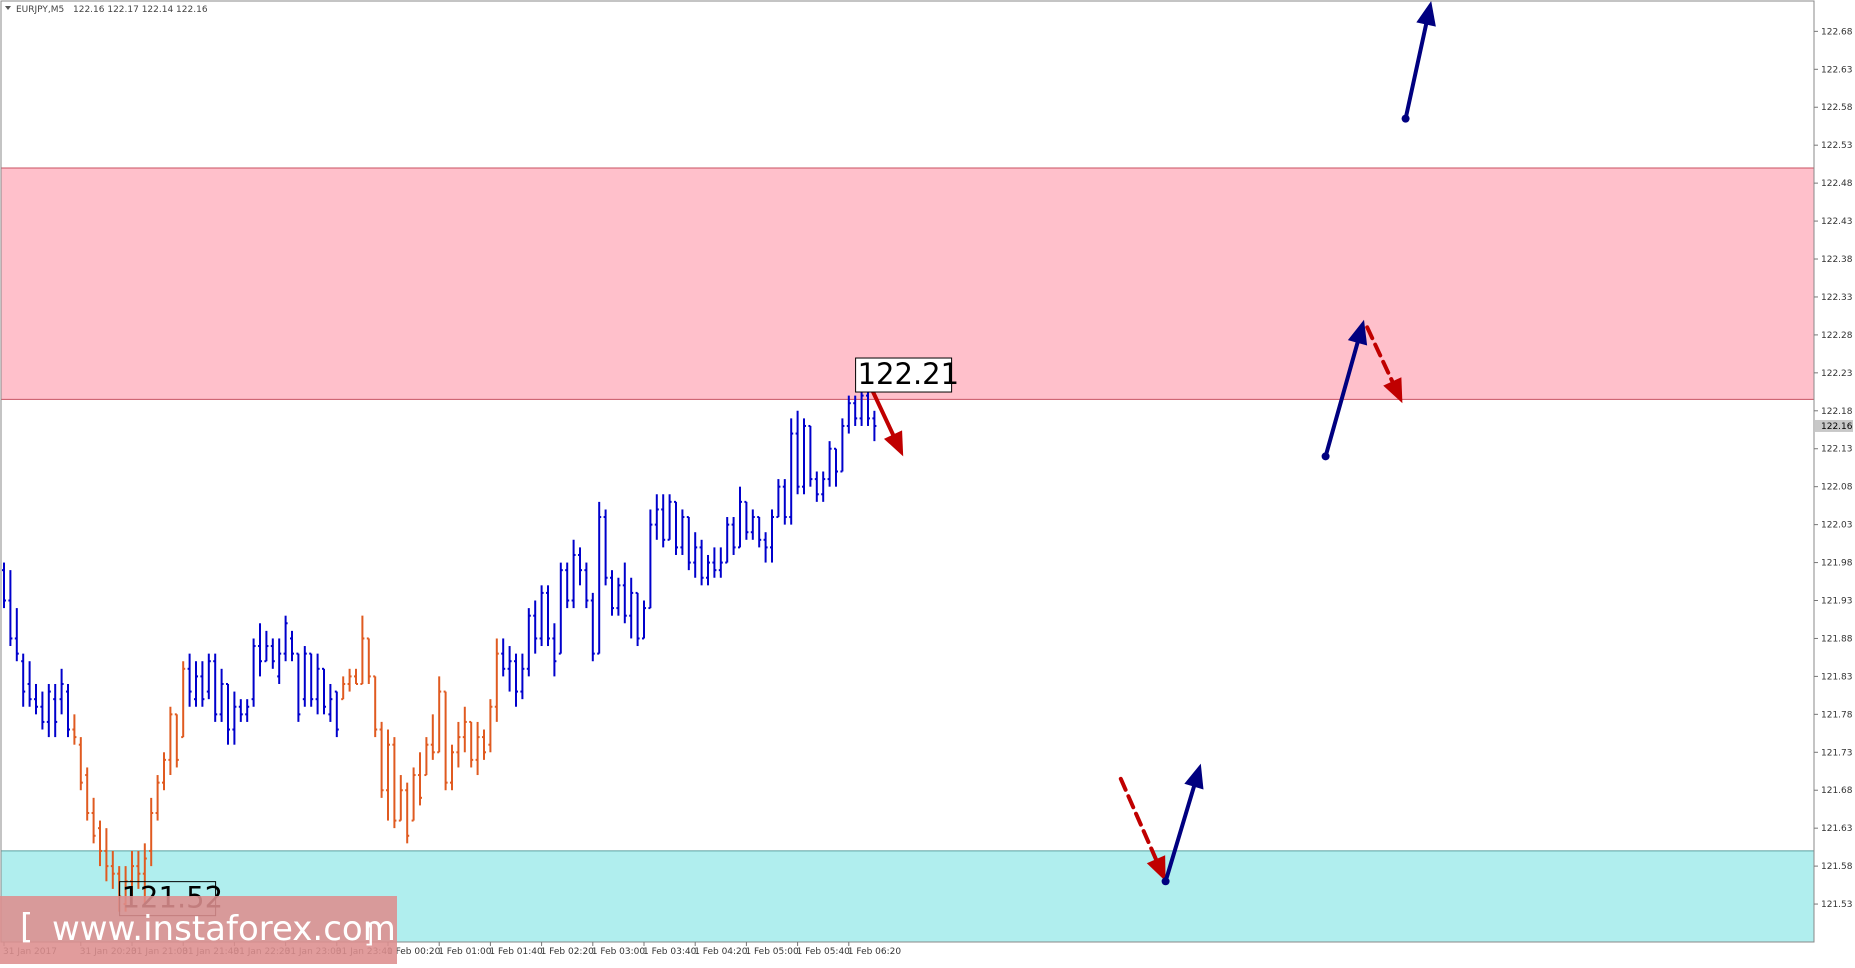 The height and width of the screenshot is (968, 1855). I want to click on price-tick-label: 122.53, so click(1837, 146).